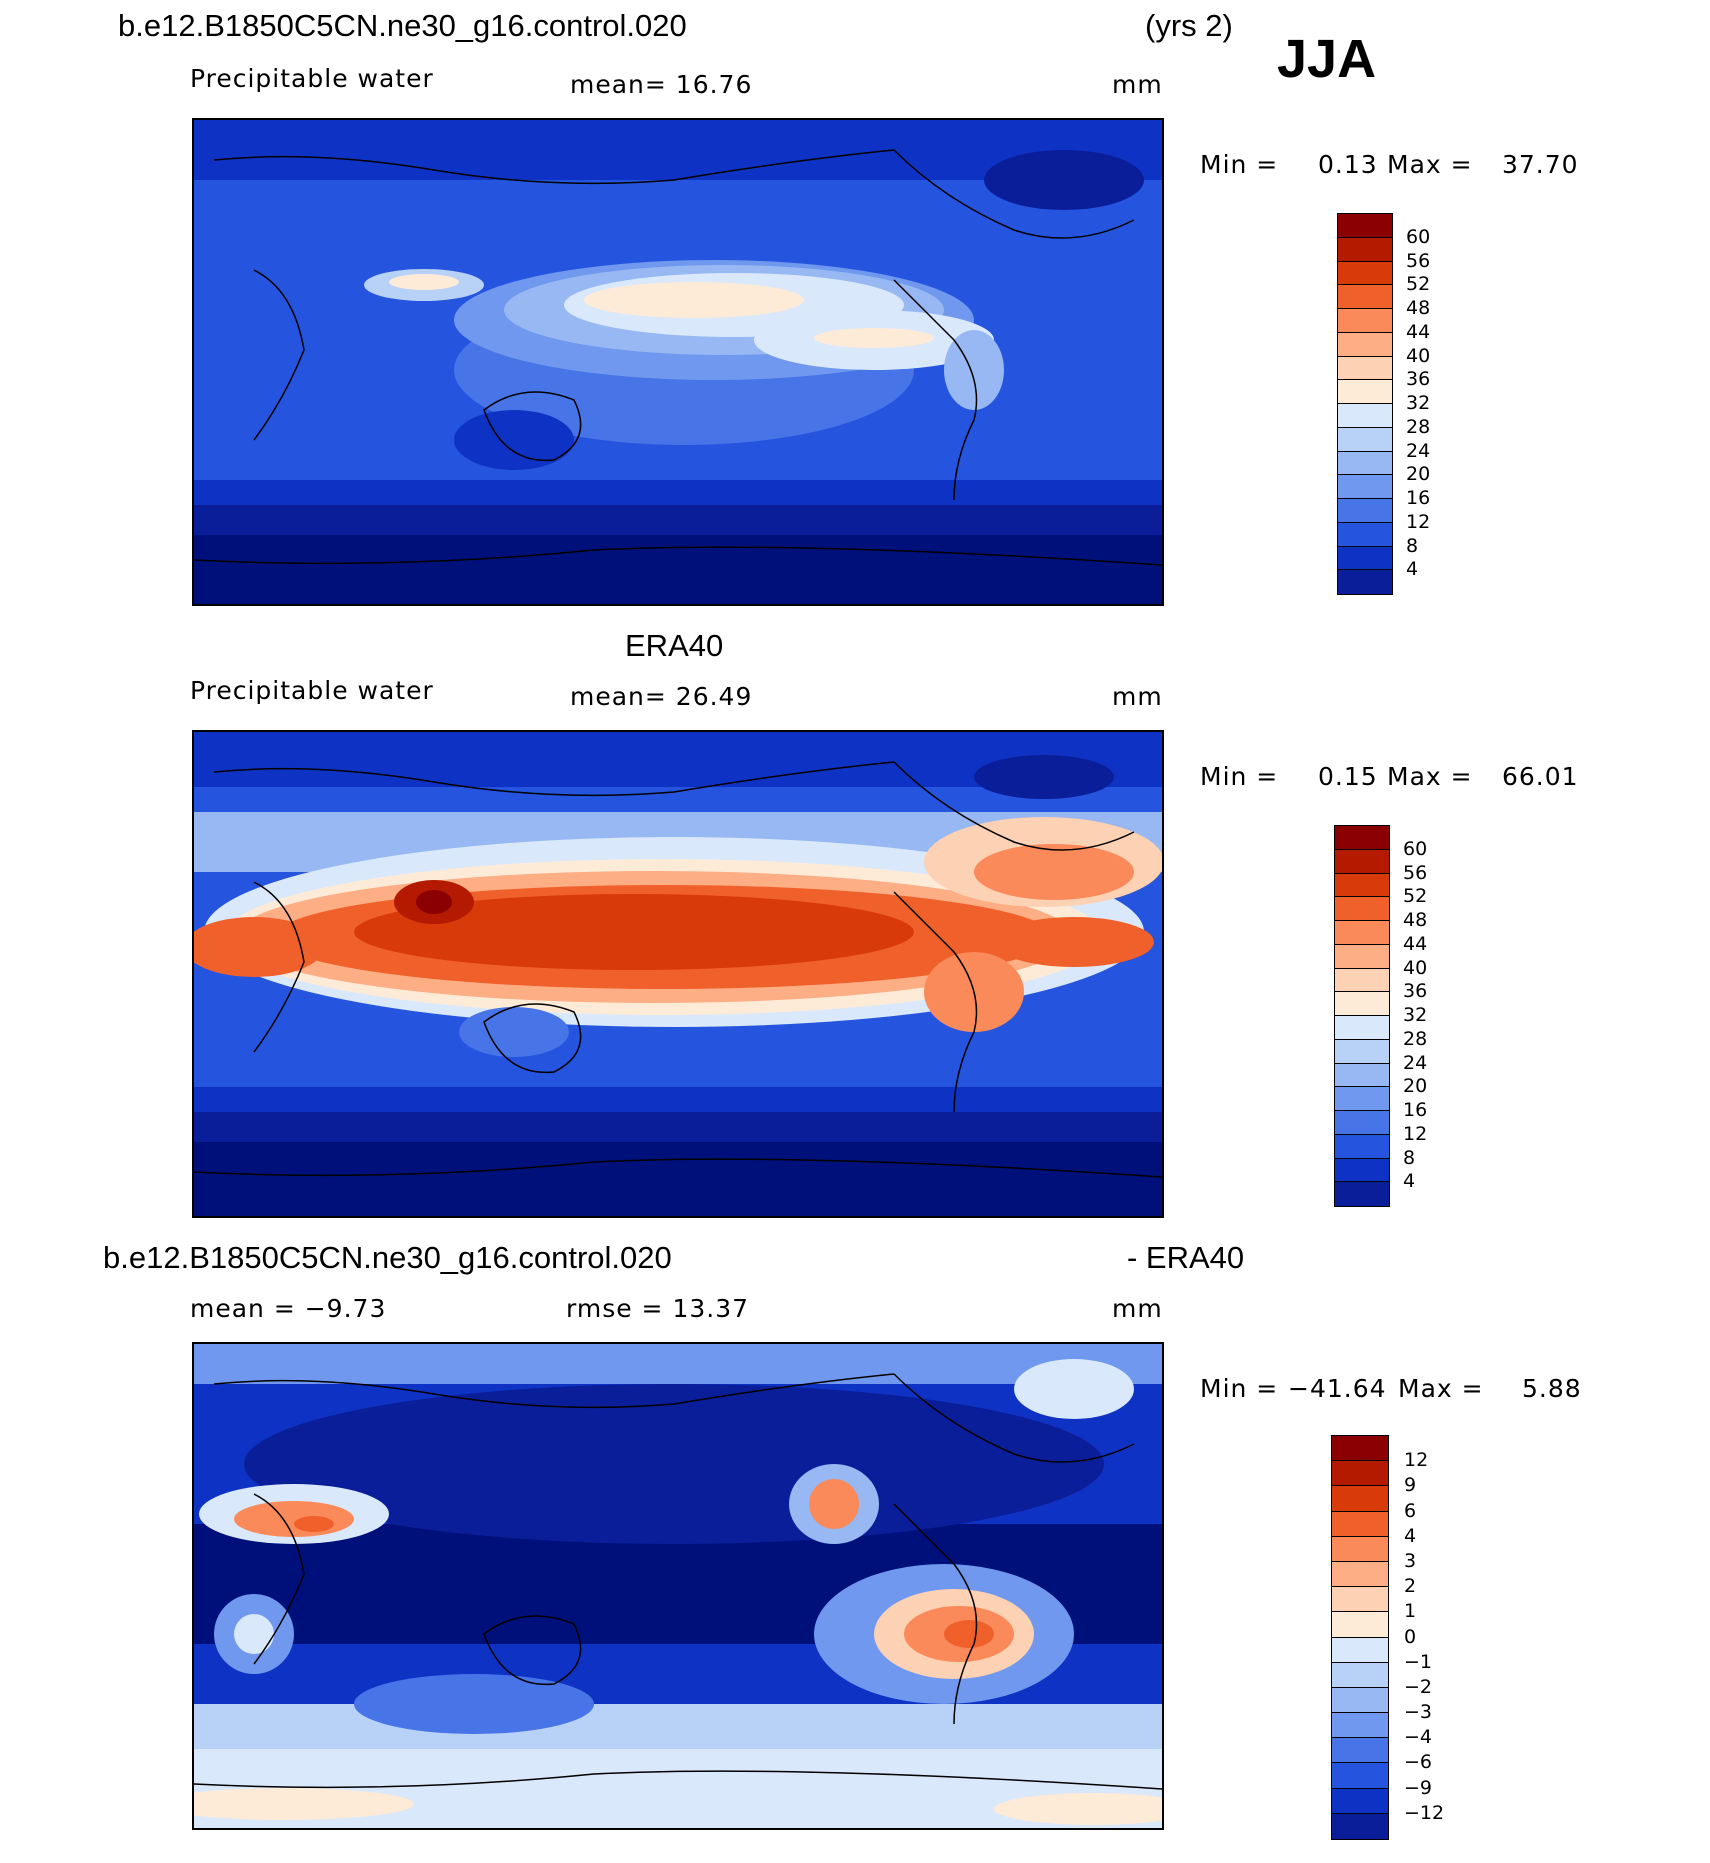 The height and width of the screenshot is (1863, 1710). Describe the element at coordinates (1418, 379) in the screenshot. I see `colorbar-tick-label: 36` at that location.